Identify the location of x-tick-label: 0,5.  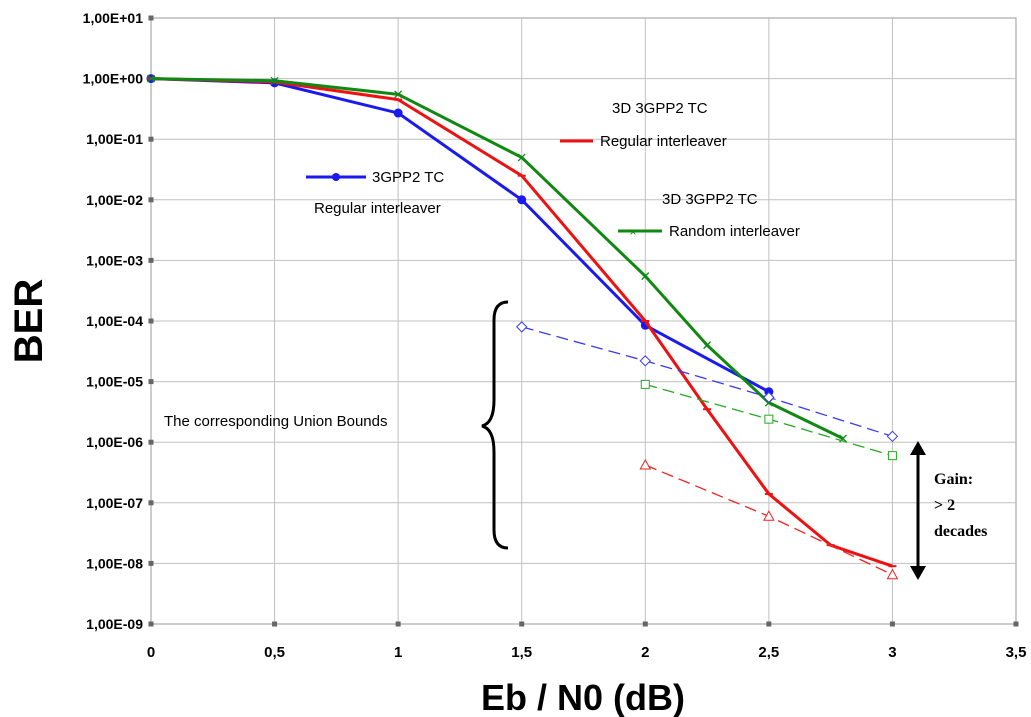
(274, 652).